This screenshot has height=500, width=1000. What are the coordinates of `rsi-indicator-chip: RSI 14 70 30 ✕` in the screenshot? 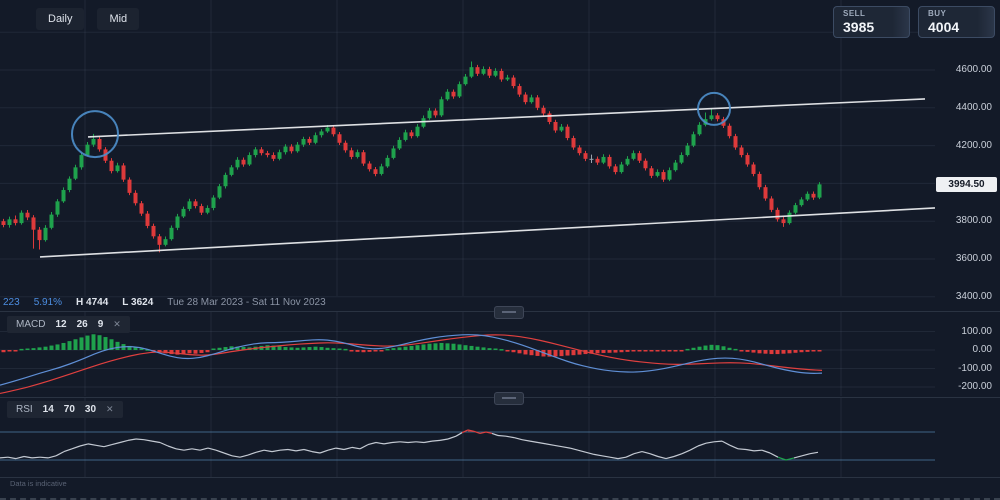 It's located at (65, 409).